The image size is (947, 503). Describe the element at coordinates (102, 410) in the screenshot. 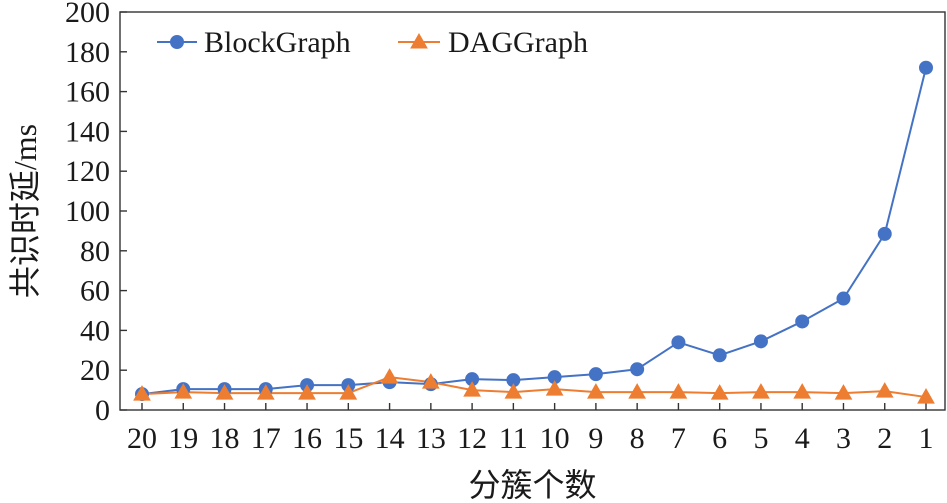

I see `y-tick-label: 0` at that location.